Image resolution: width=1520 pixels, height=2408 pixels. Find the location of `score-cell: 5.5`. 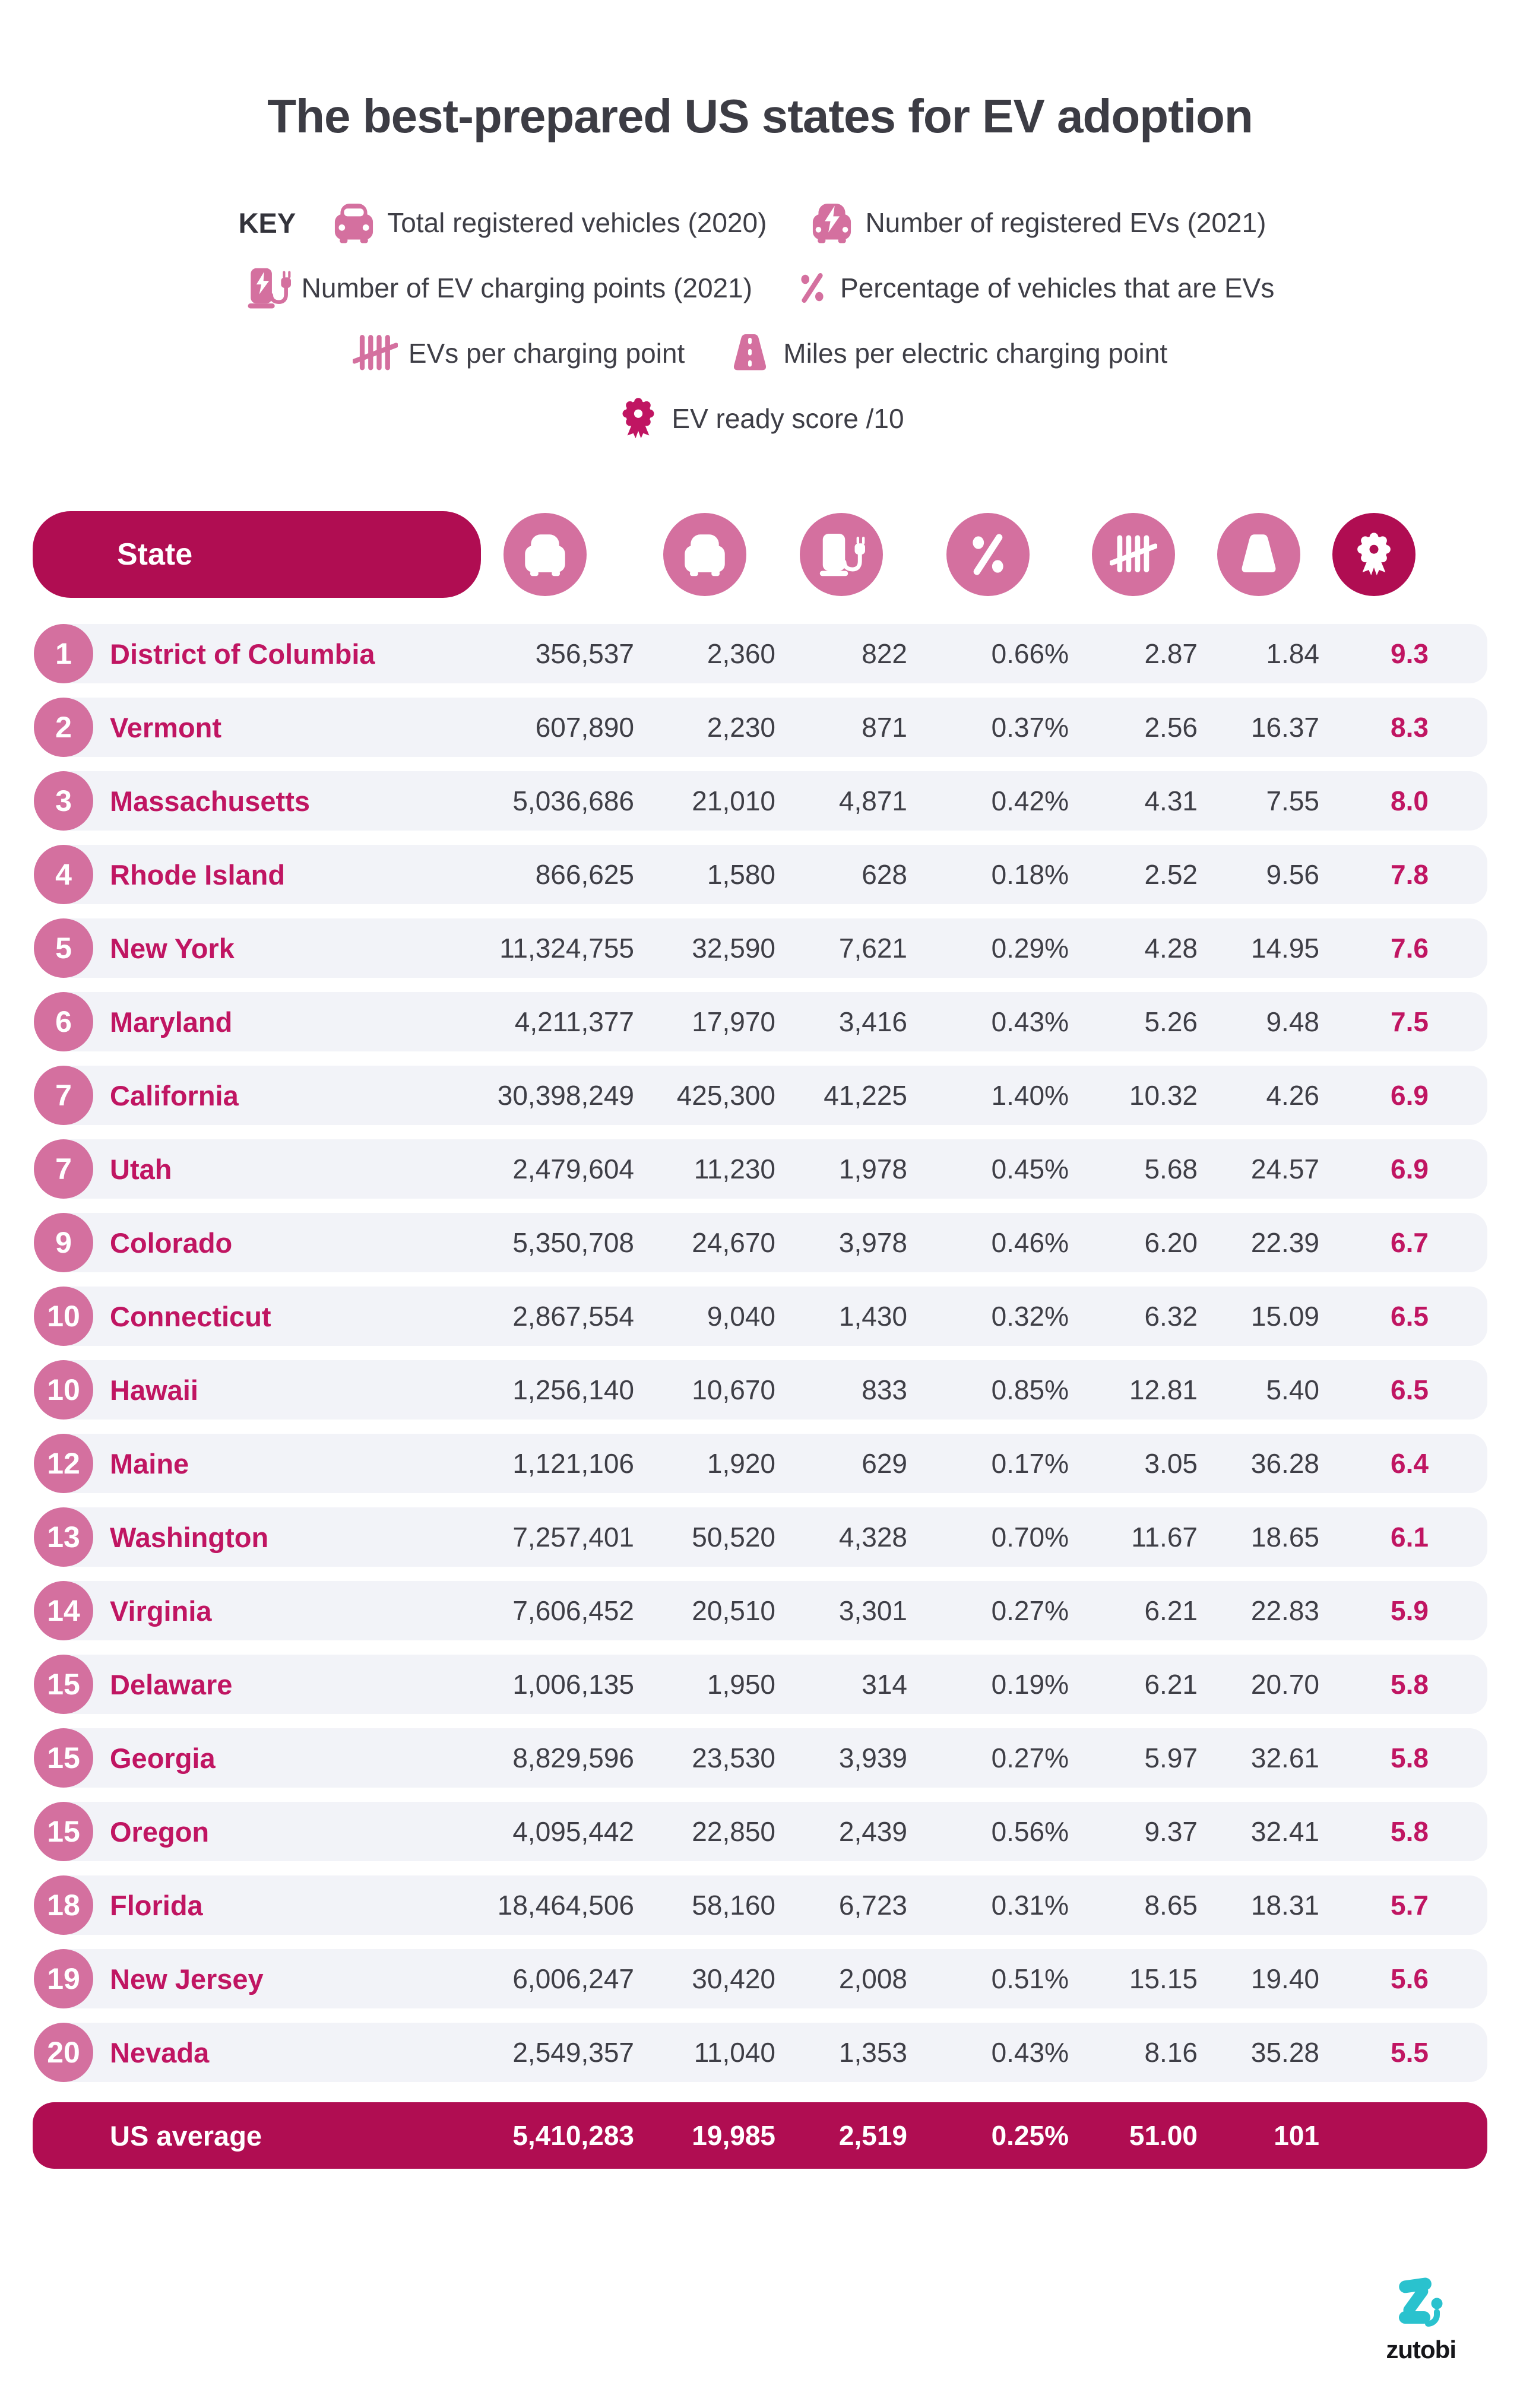

score-cell: 5.5 is located at coordinates (1410, 2052).